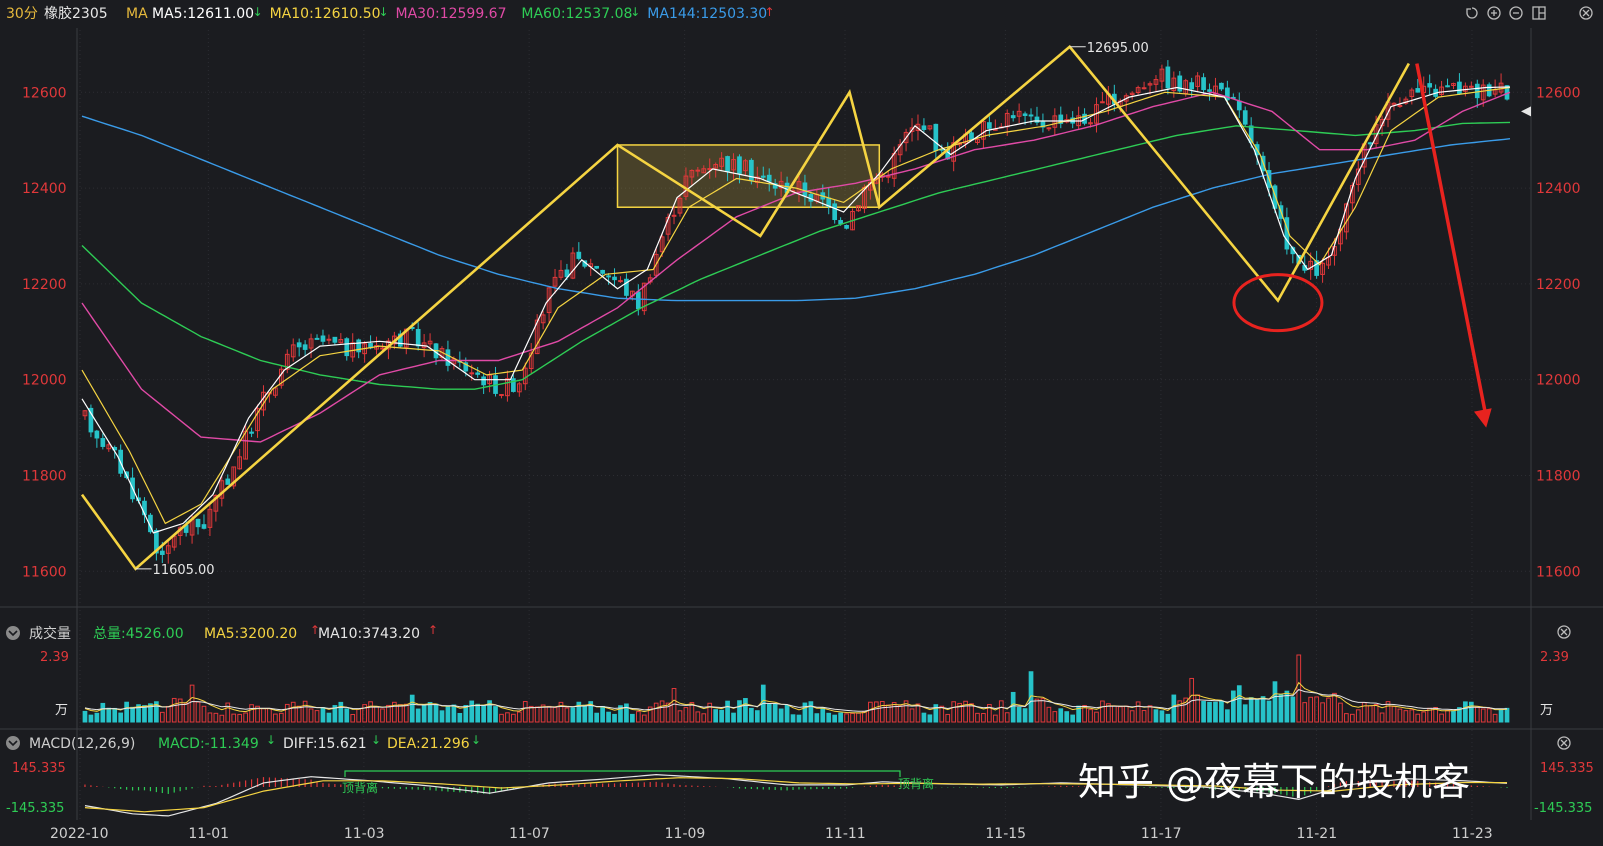 Image resolution: width=1603 pixels, height=846 pixels. What do you see at coordinates (1472, 13) in the screenshot?
I see `undo-icon` at bounding box center [1472, 13].